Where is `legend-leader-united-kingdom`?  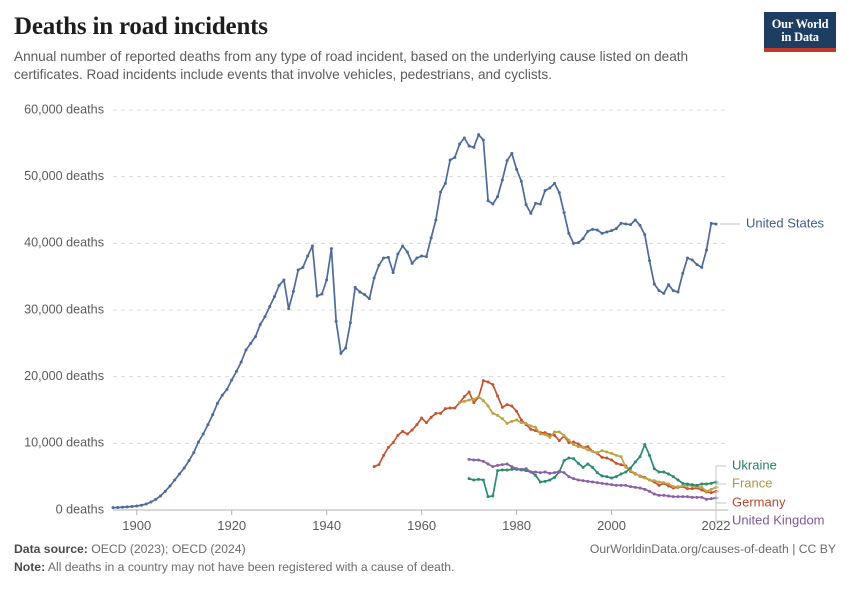
legend-leader-united-kingdom is located at coordinates (720, 509).